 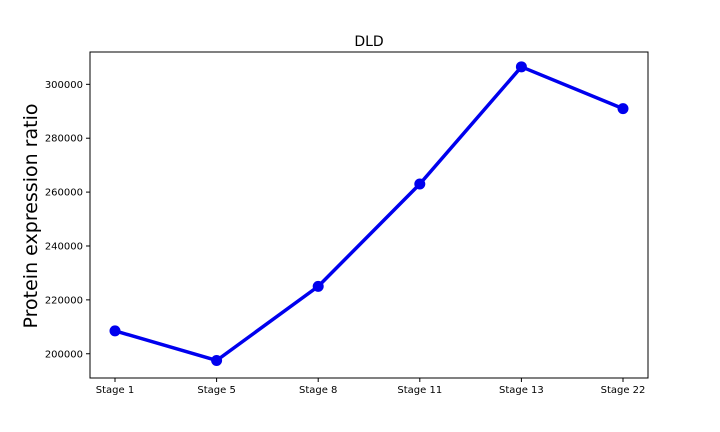 What do you see at coordinates (64, 354) in the screenshot?
I see `y-tick-label: 200000` at bounding box center [64, 354].